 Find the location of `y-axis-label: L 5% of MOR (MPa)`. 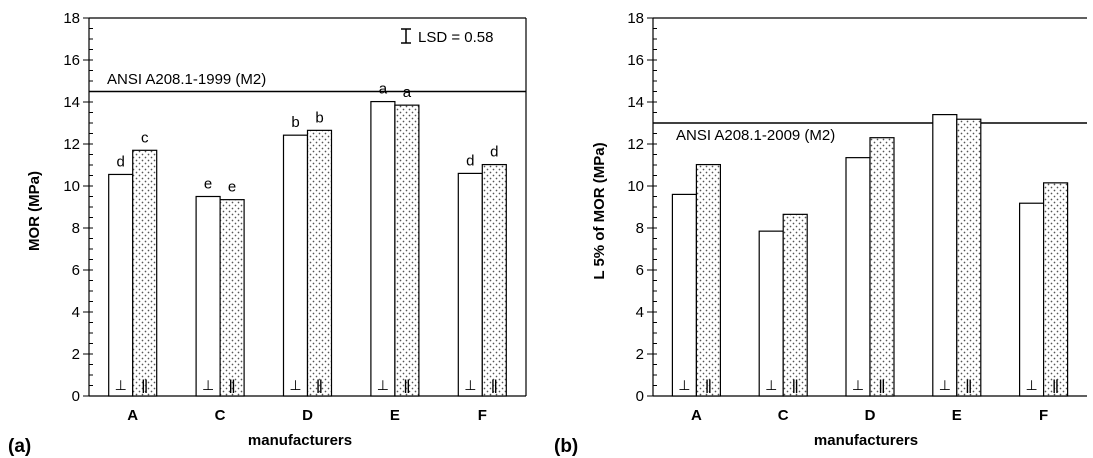

y-axis-label: L 5% of MOR (MPa) is located at coordinates (599, 210).